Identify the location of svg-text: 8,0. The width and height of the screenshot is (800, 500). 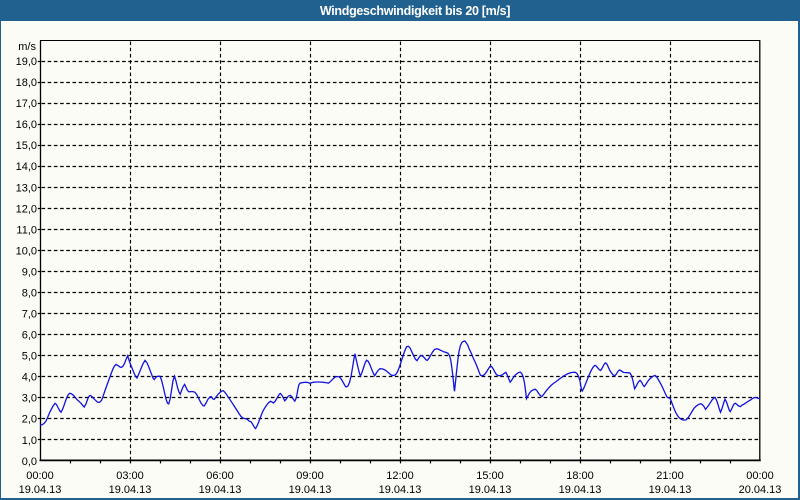
(29, 294).